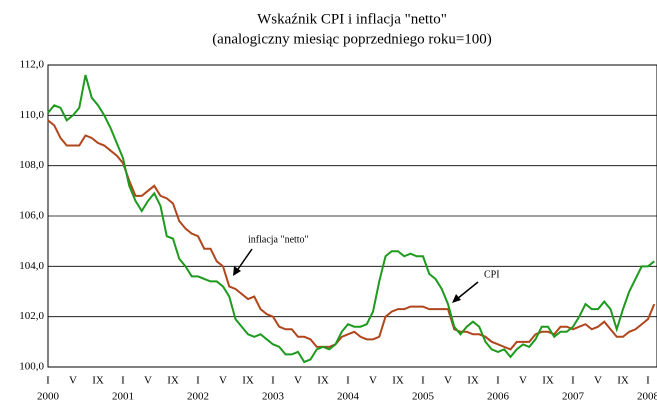  Describe the element at coordinates (498, 397) in the screenshot. I see `year-label: 2006` at that location.